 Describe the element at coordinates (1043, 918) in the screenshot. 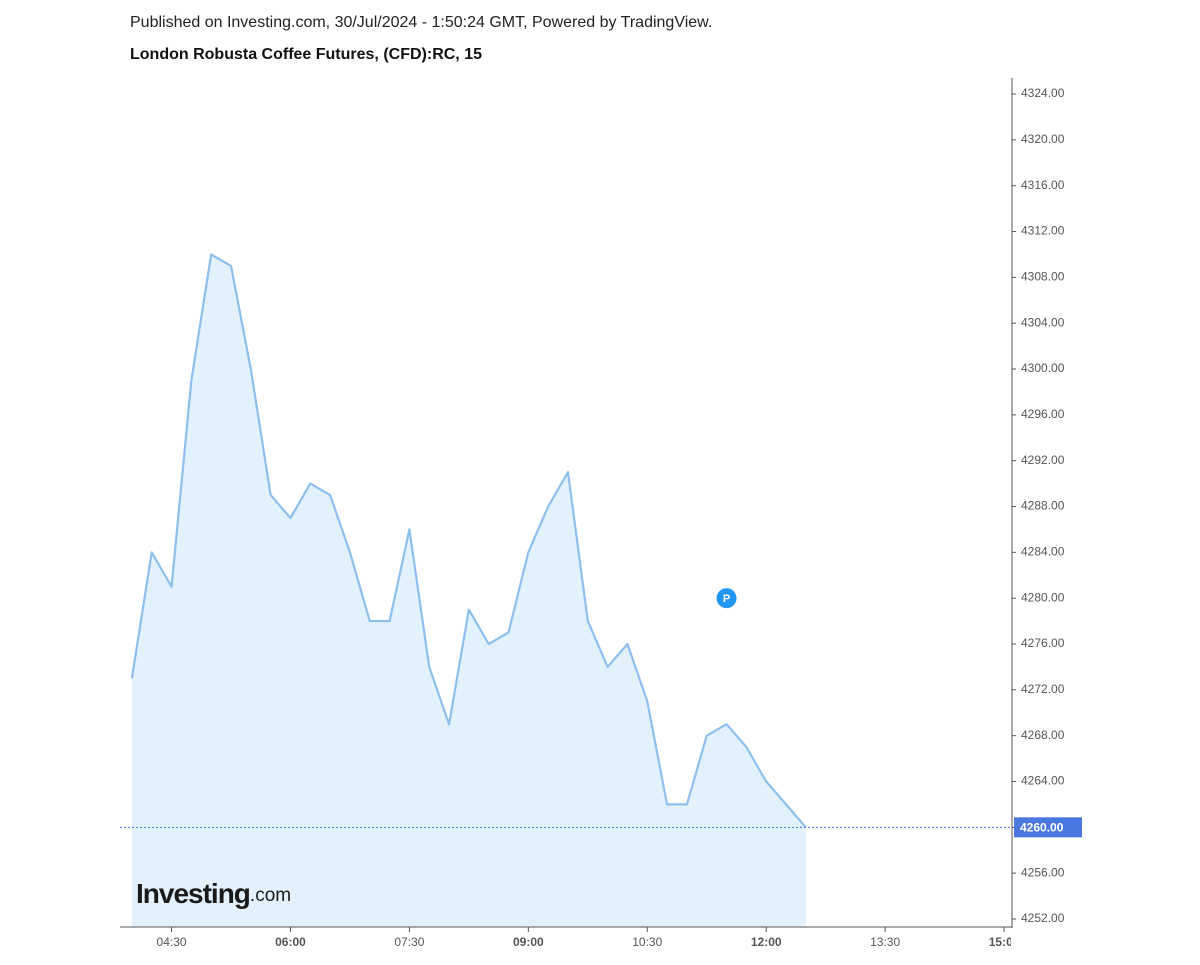

I see `y-tick-label: 4252.00` at that location.